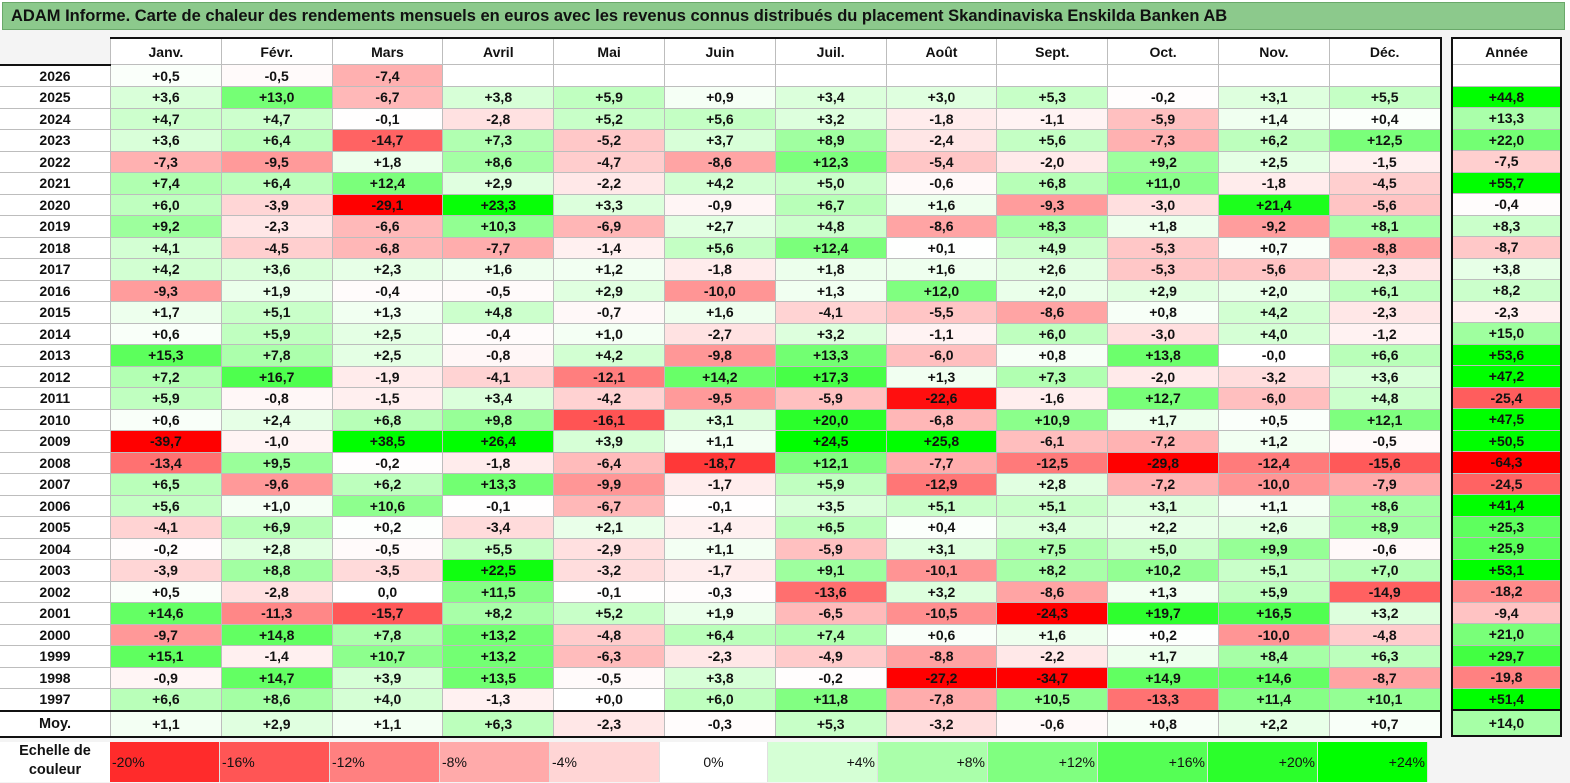  Describe the element at coordinates (1506, 723) in the screenshot. I see `annual-average-row: +14,0` at that location.